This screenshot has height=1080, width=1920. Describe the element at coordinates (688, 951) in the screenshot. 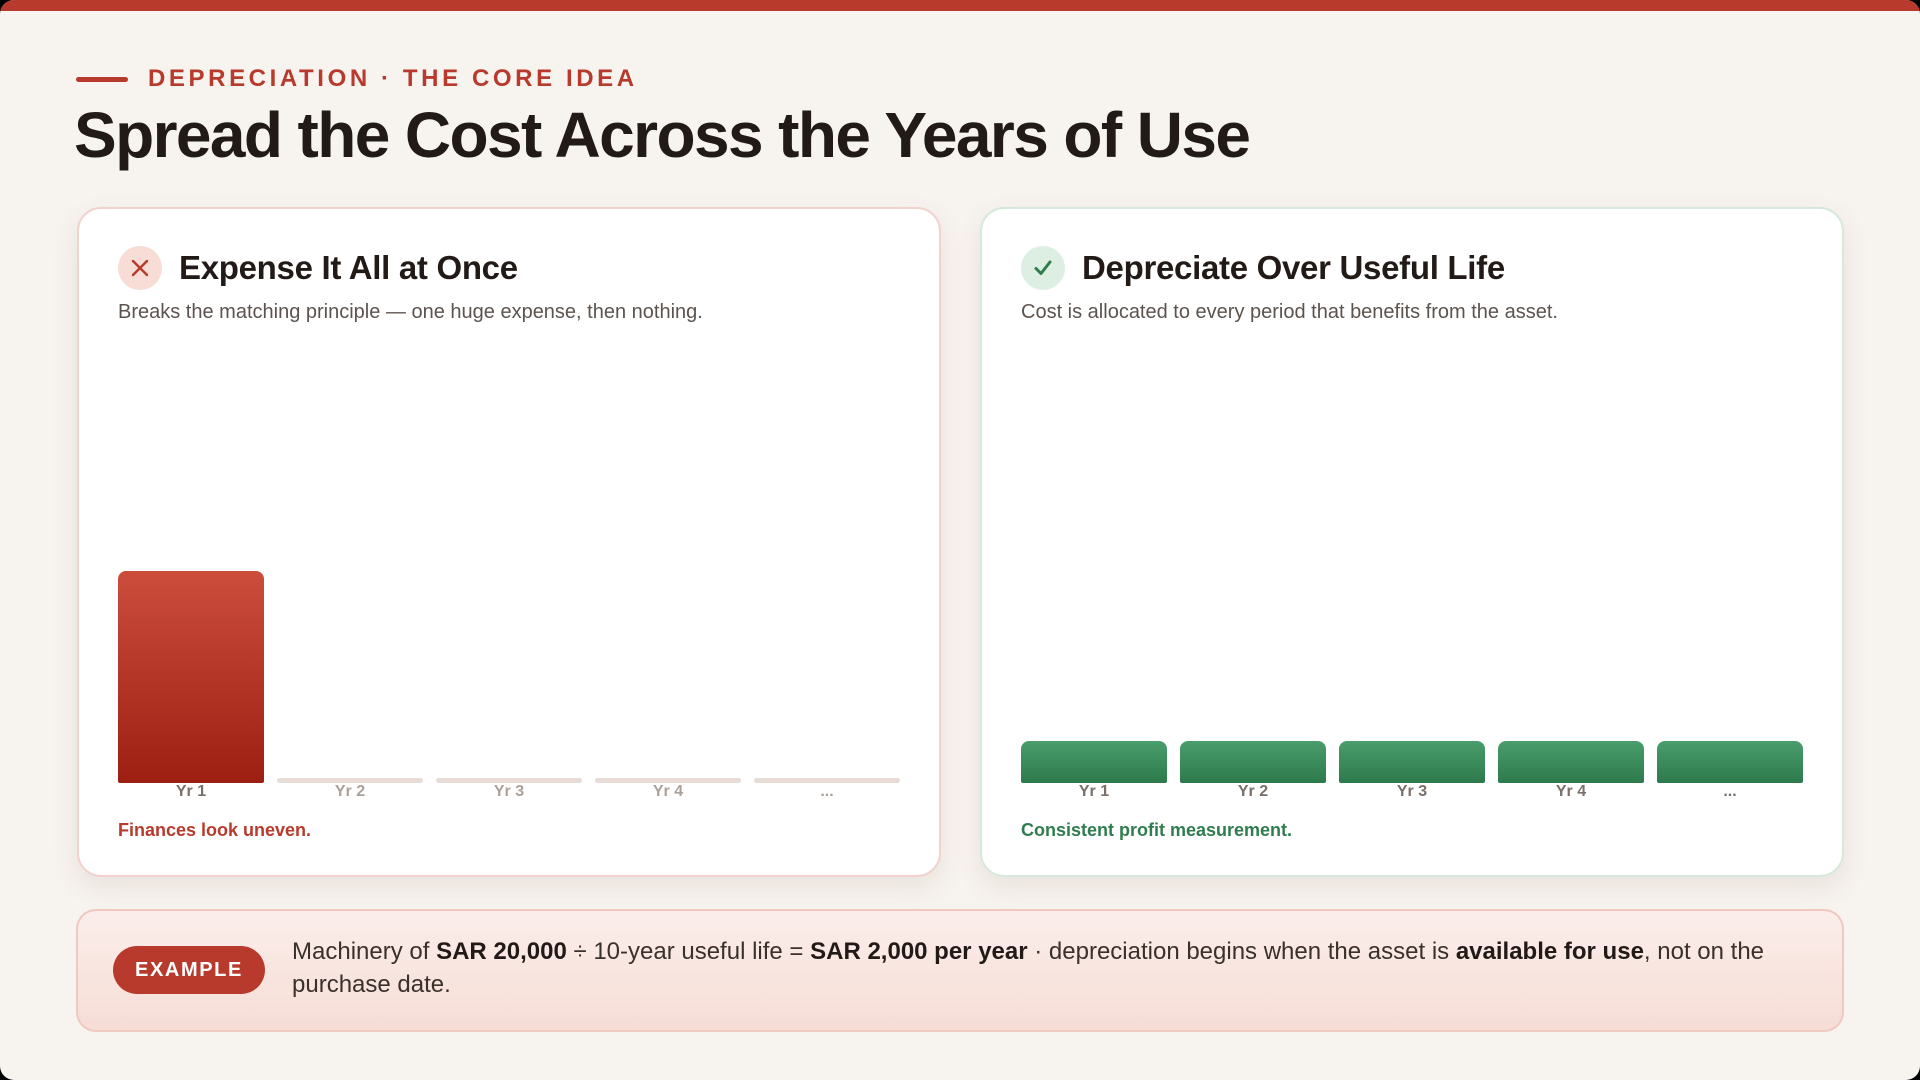

I see `example-text-part: ÷ 10-year useful life =` at that location.